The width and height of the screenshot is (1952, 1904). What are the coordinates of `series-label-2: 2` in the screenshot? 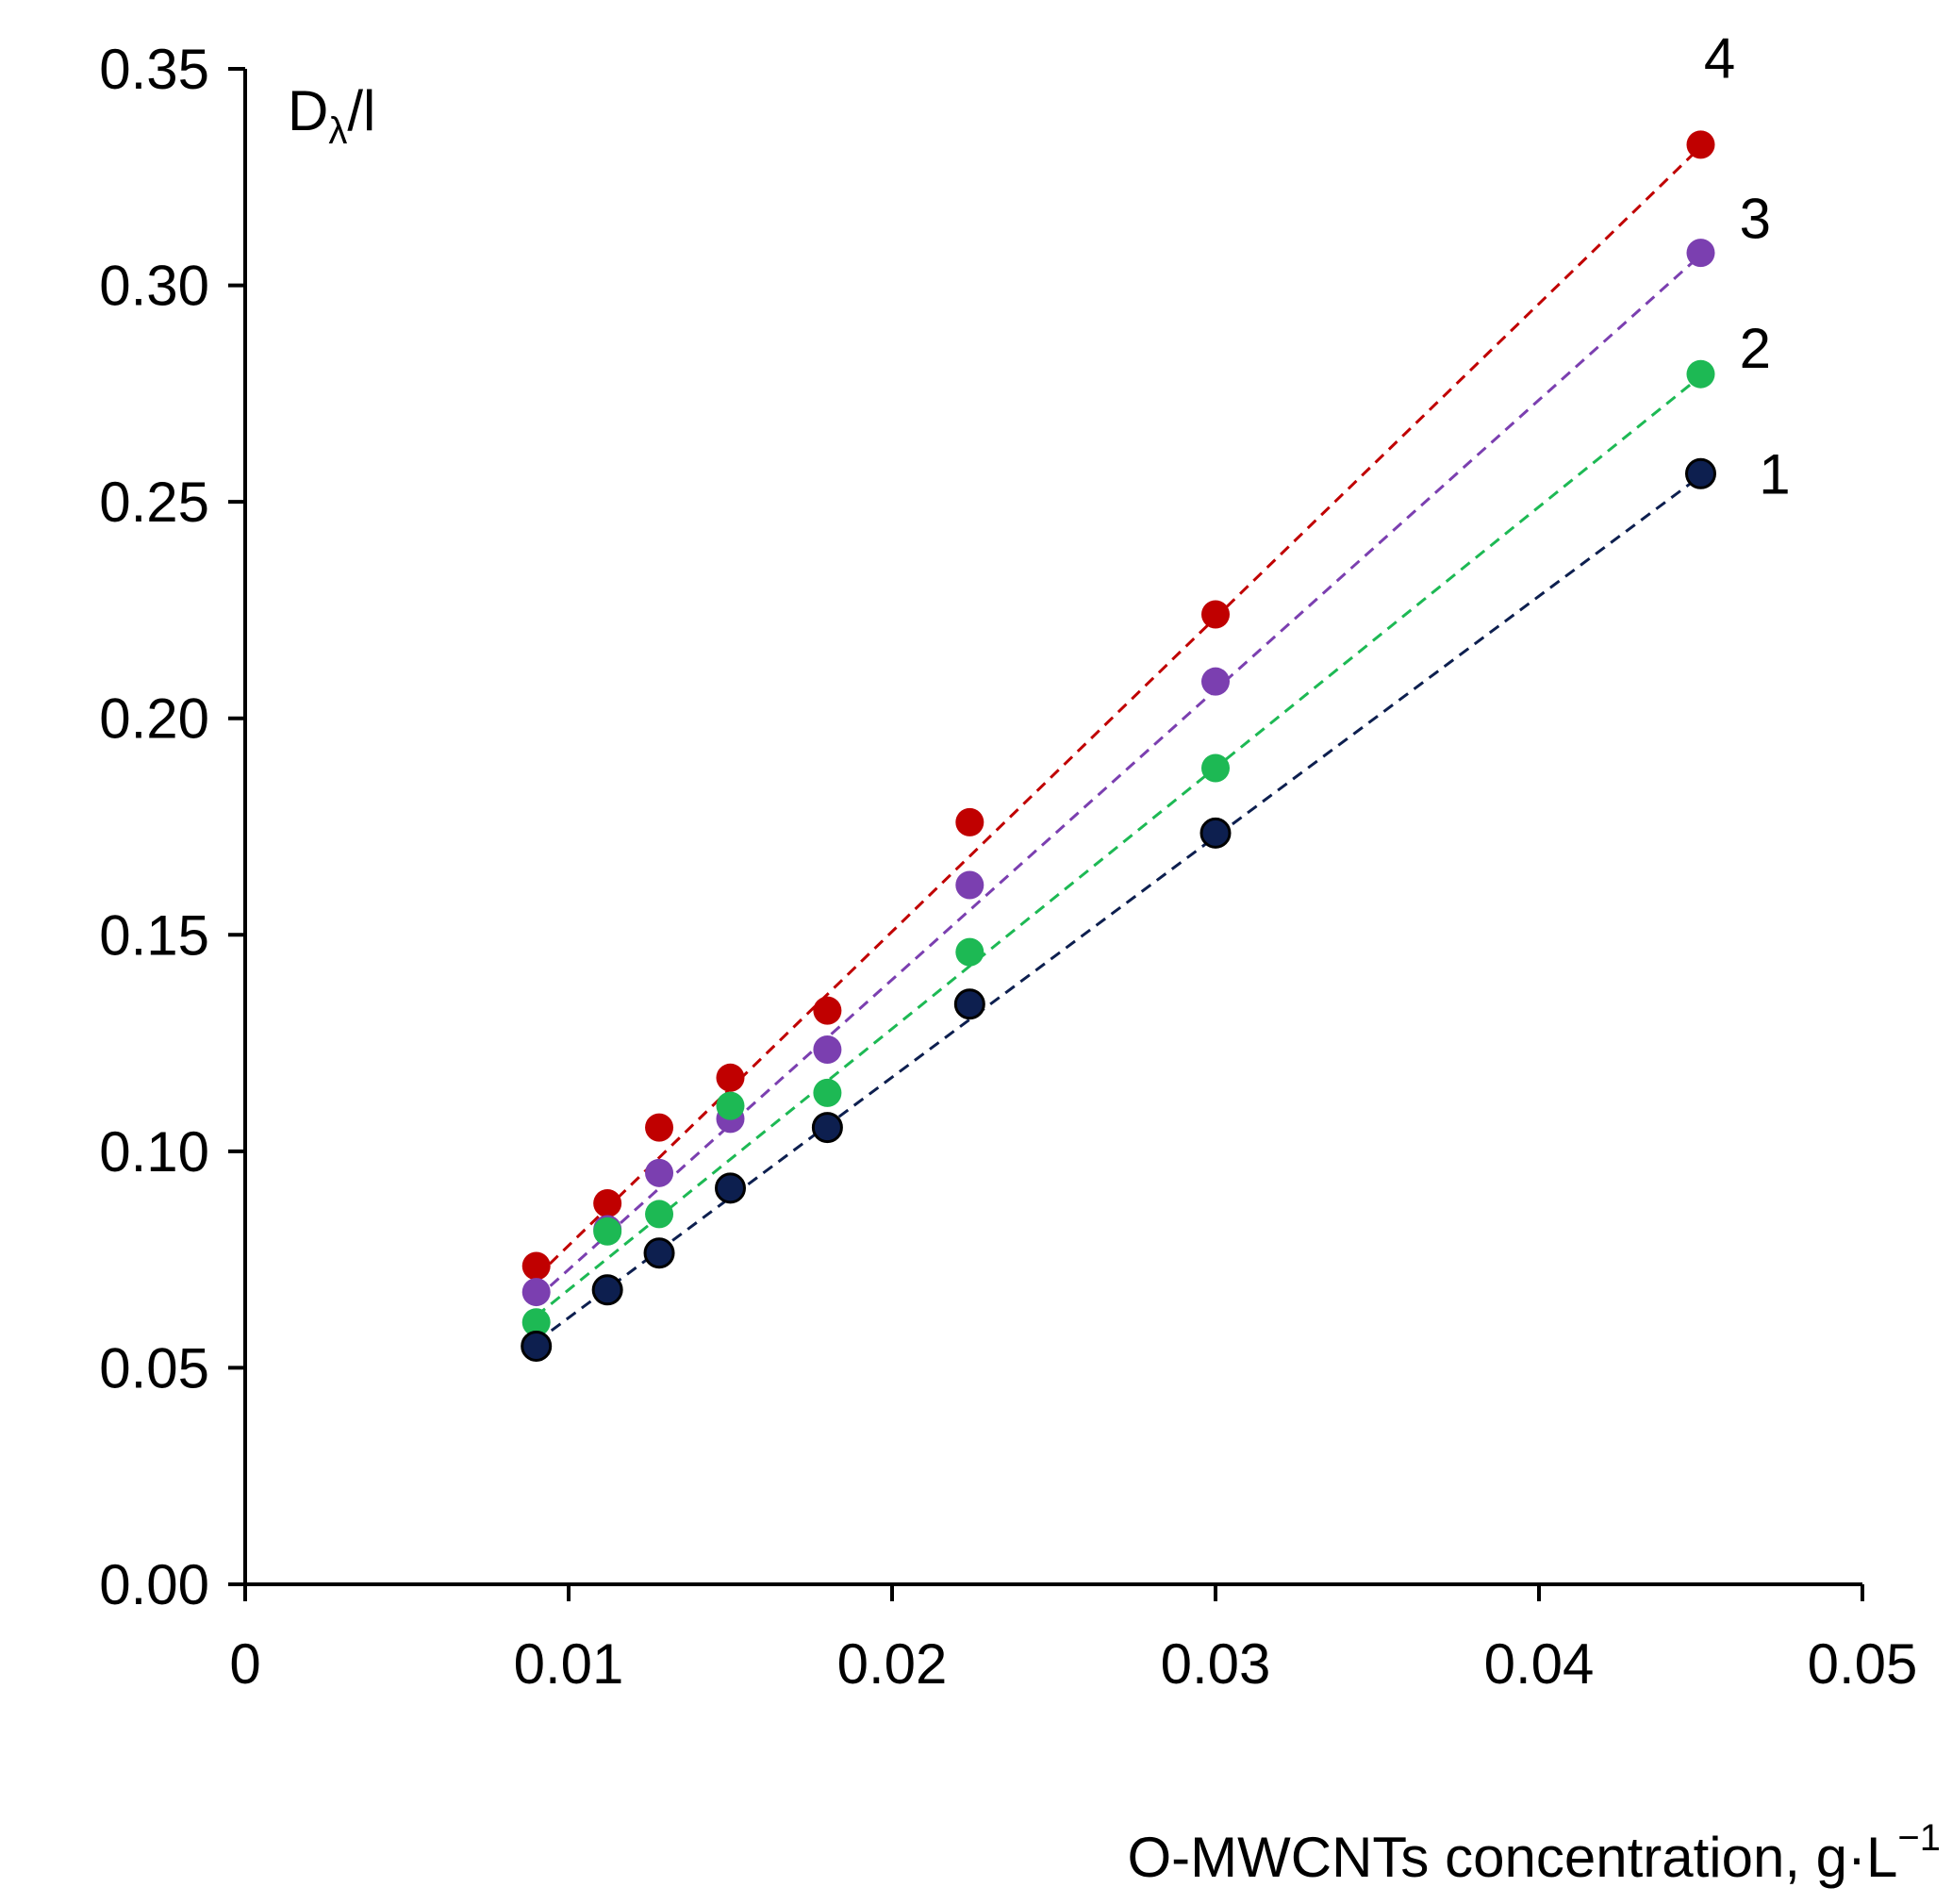 It's located at (1755, 348).